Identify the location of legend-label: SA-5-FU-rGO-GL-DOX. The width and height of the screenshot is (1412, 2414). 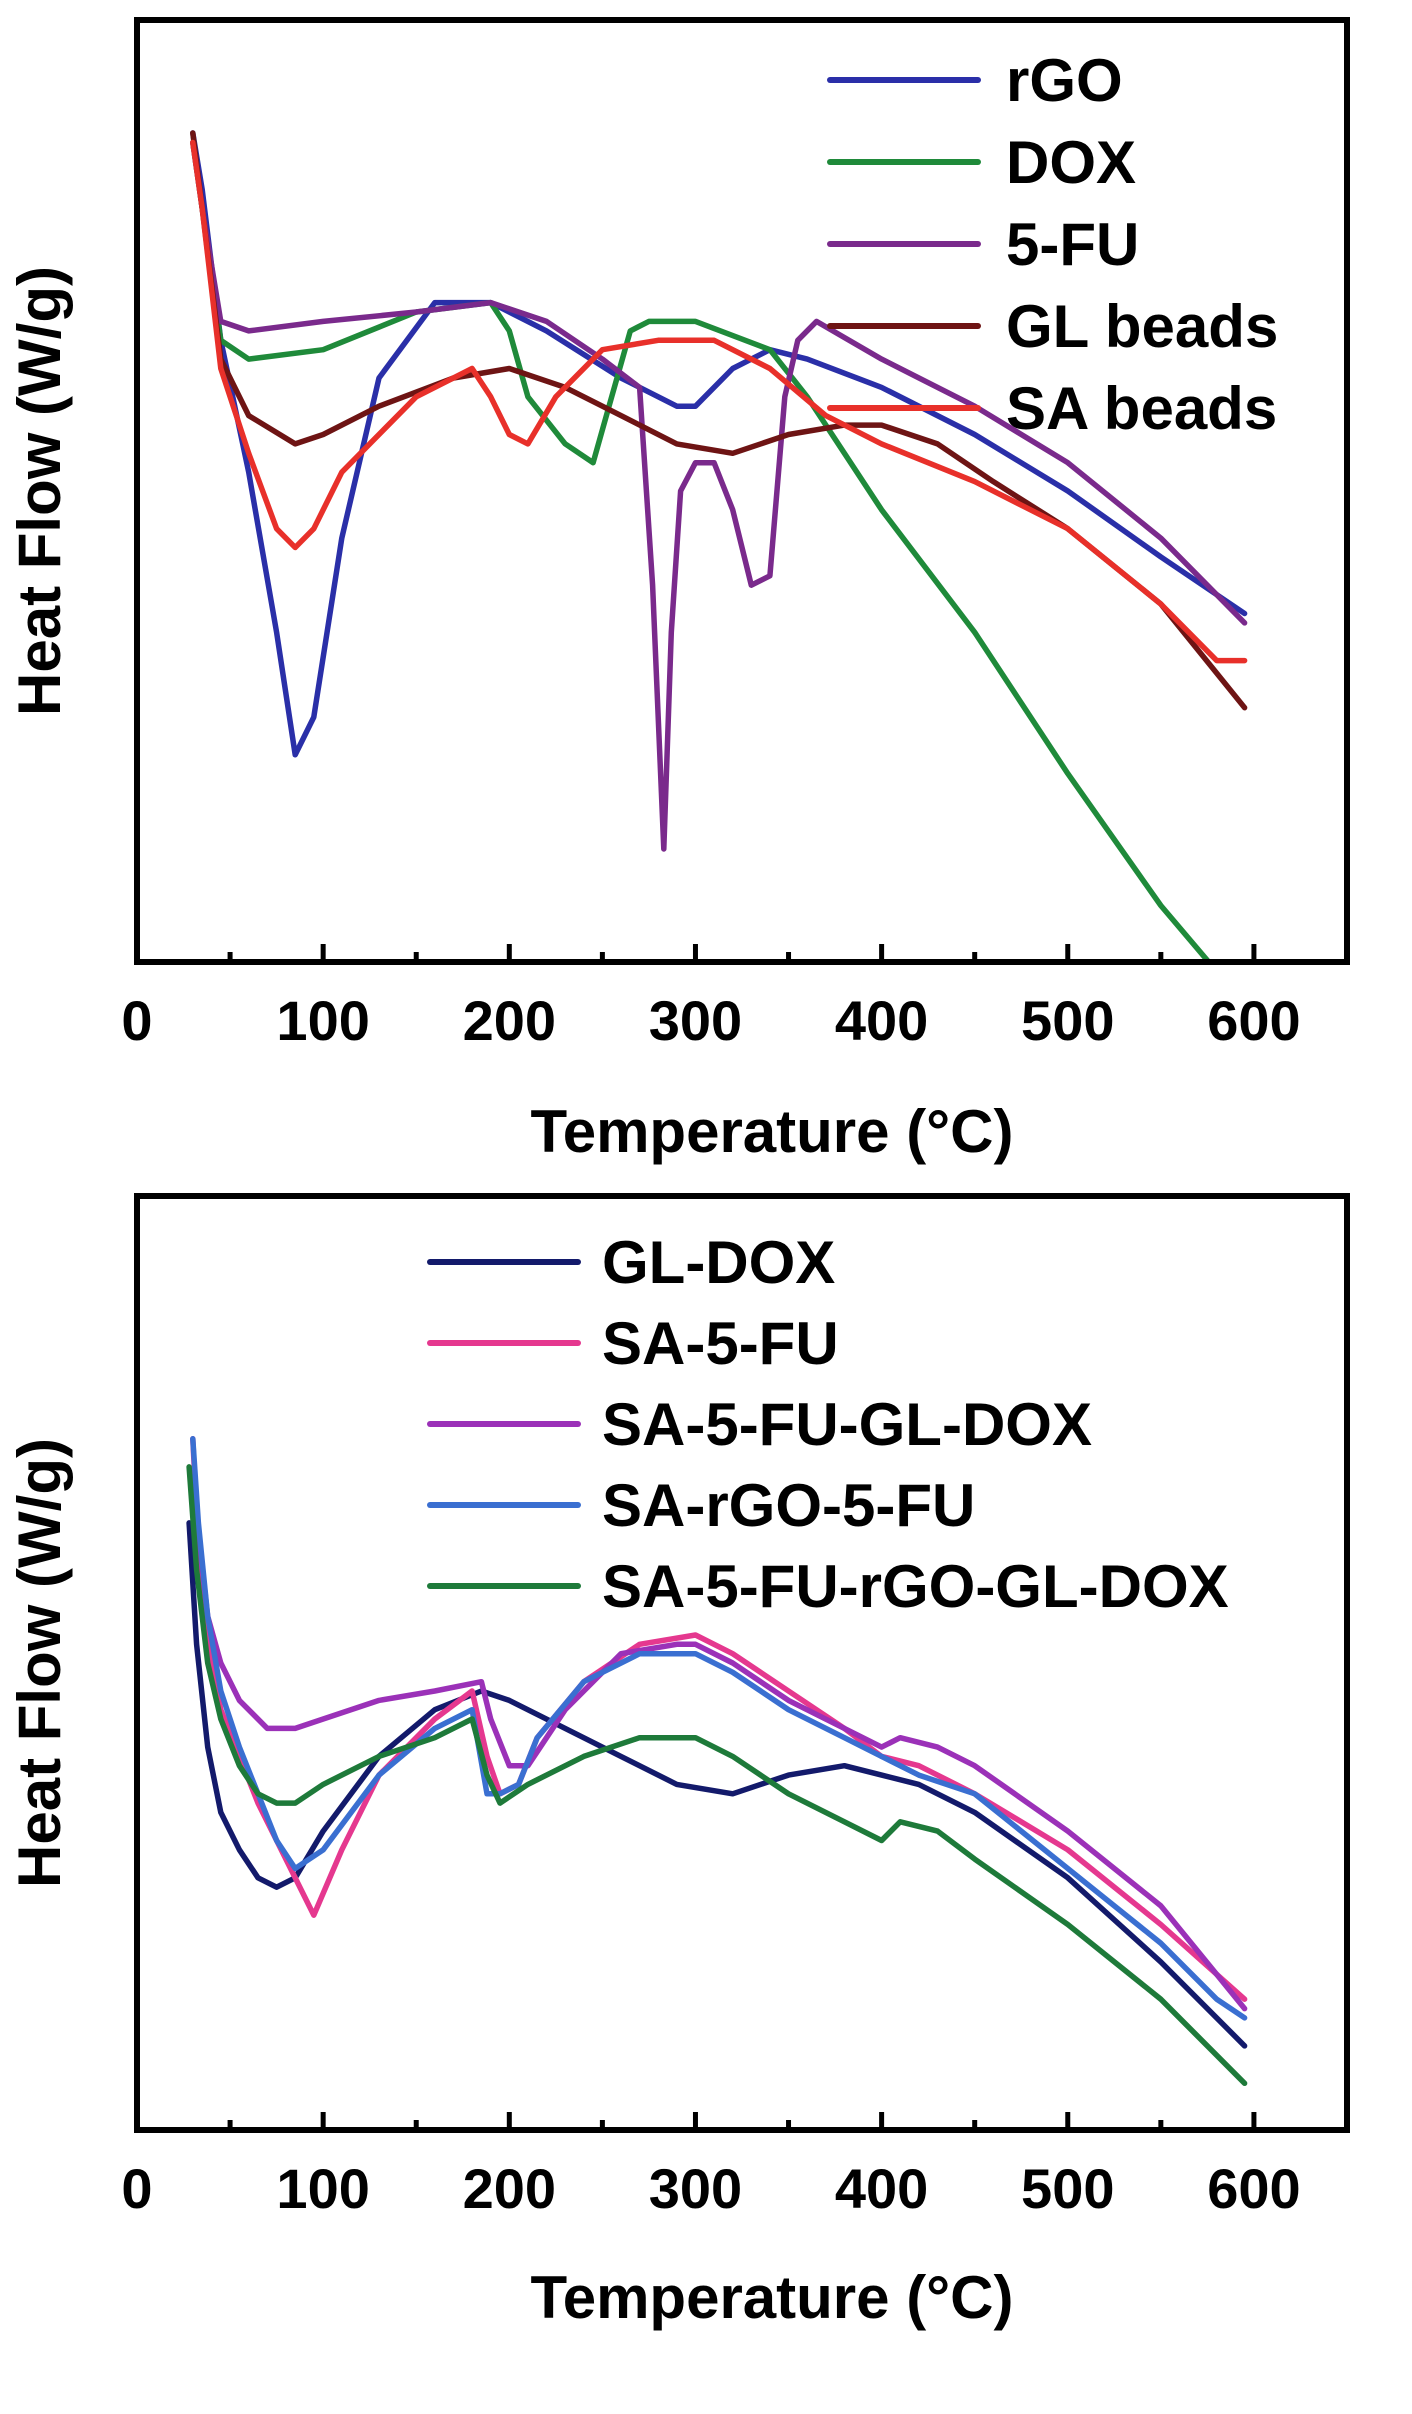
(915, 1586).